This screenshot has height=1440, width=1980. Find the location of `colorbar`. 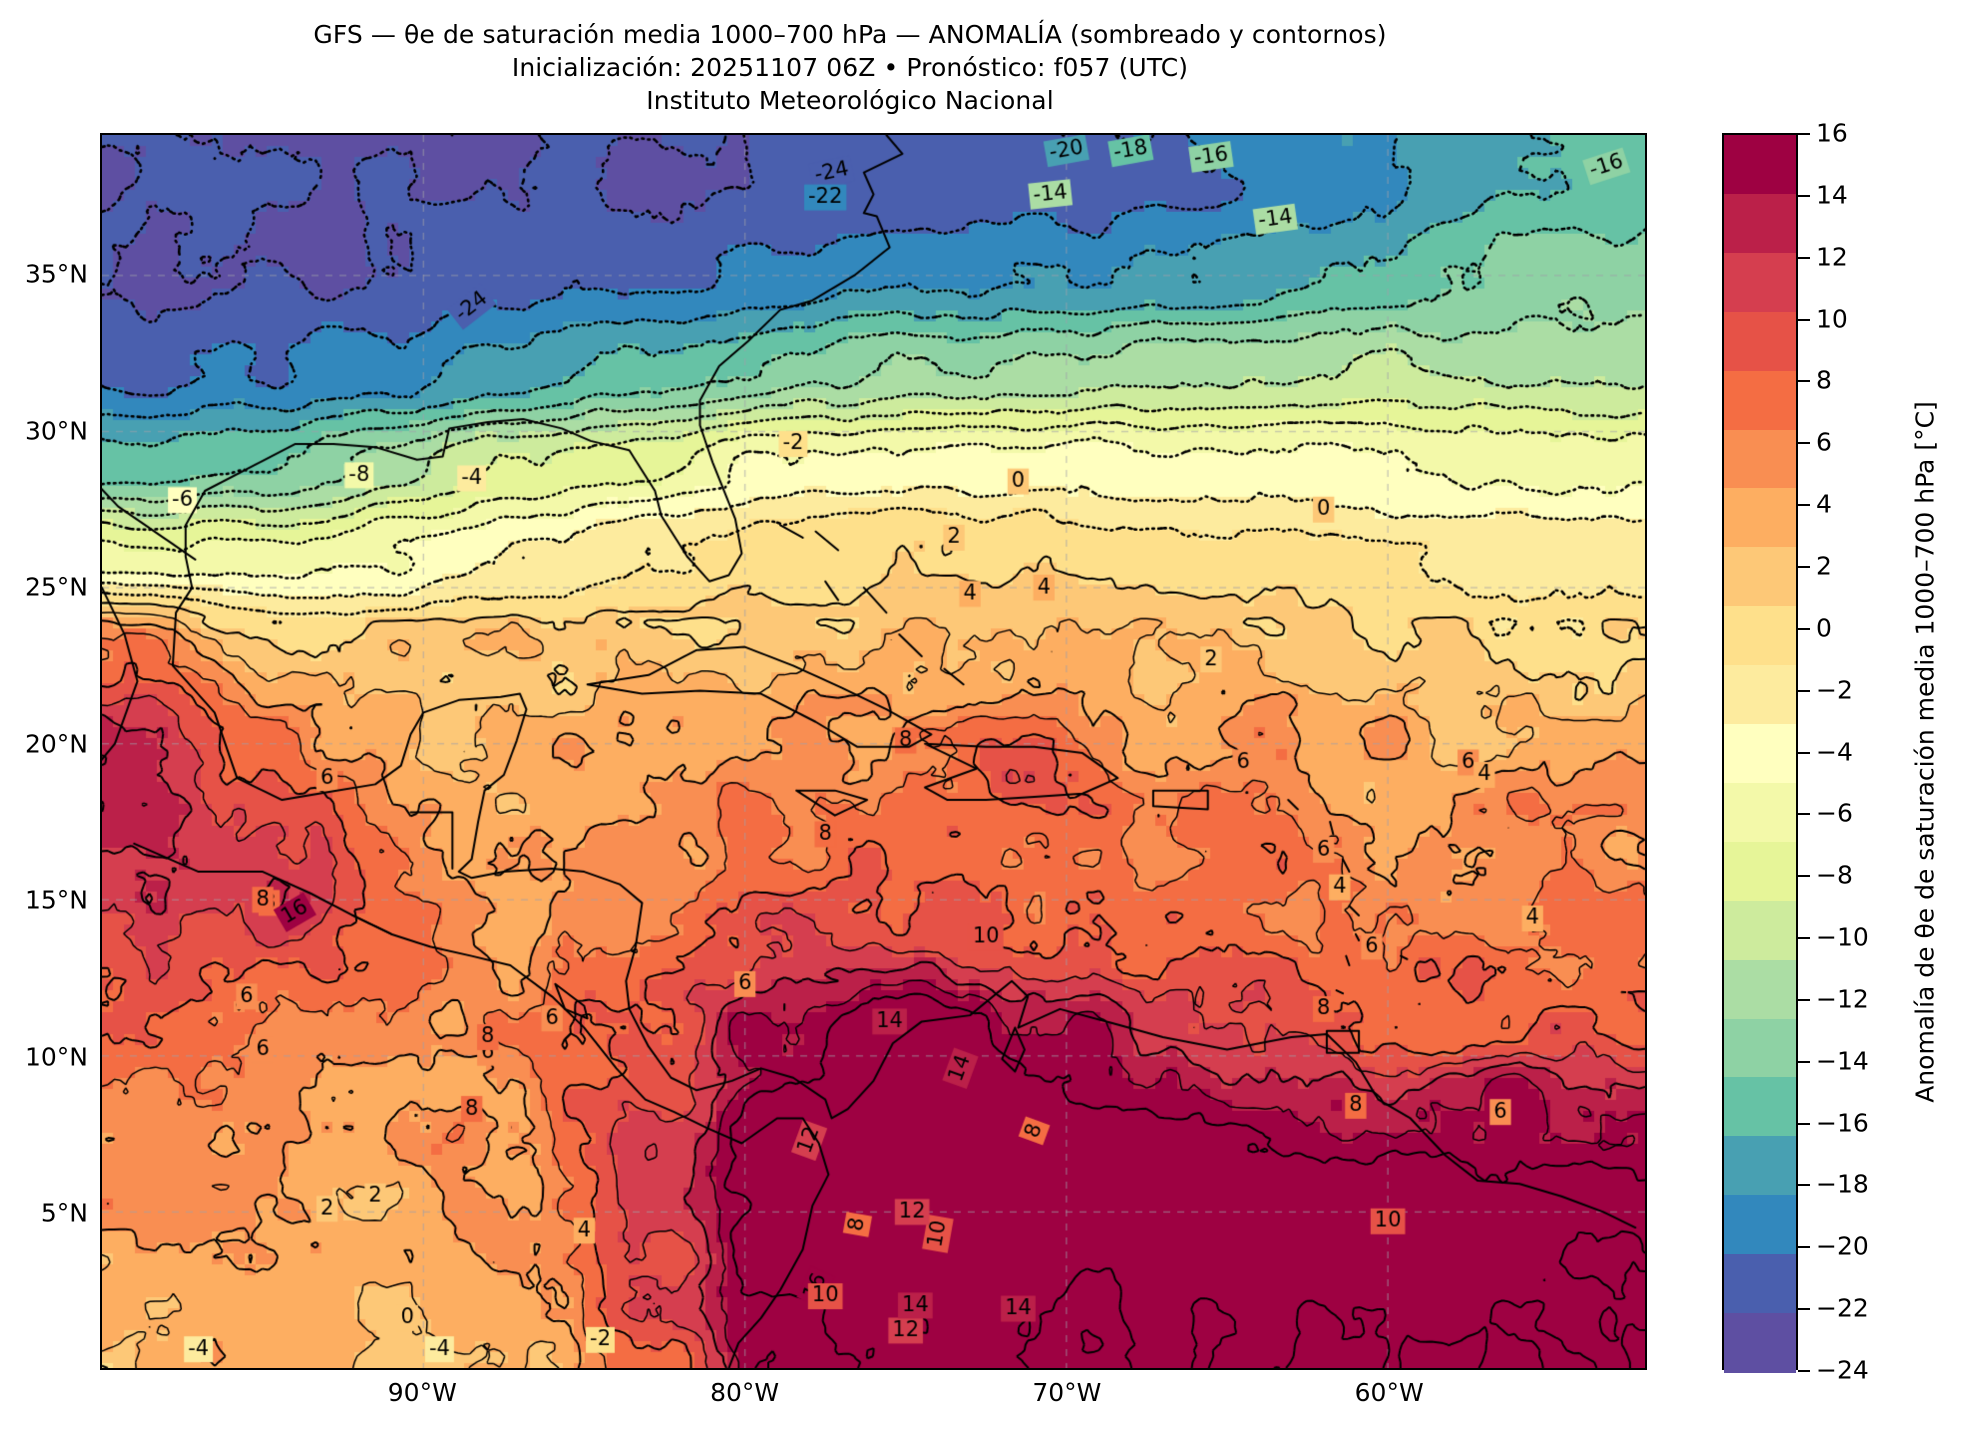

colorbar is located at coordinates (1760, 753).